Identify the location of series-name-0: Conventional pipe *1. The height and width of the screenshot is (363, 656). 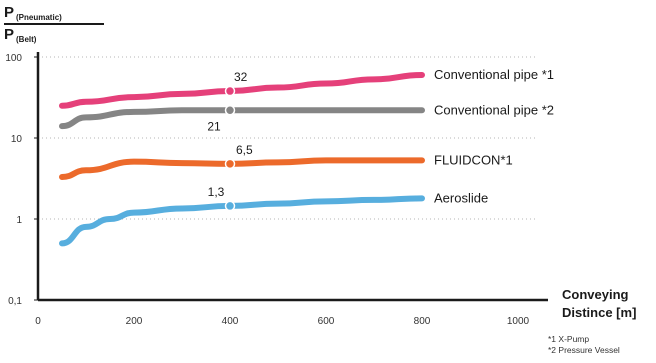
(494, 74).